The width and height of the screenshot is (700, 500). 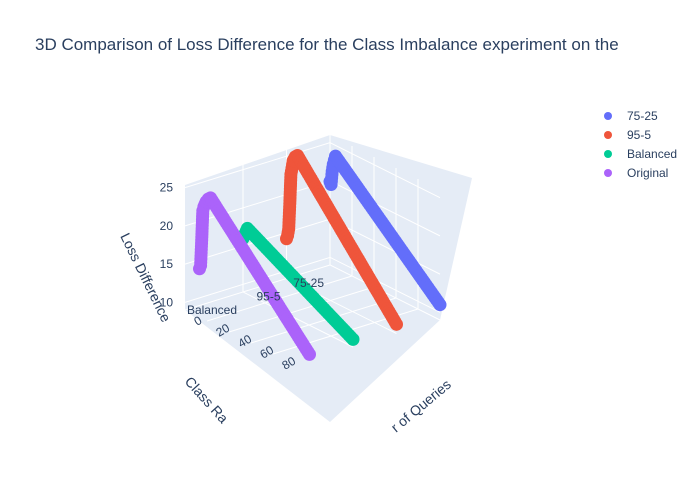 What do you see at coordinates (268, 297) in the screenshot?
I see `y-tick-label: 95-5` at bounding box center [268, 297].